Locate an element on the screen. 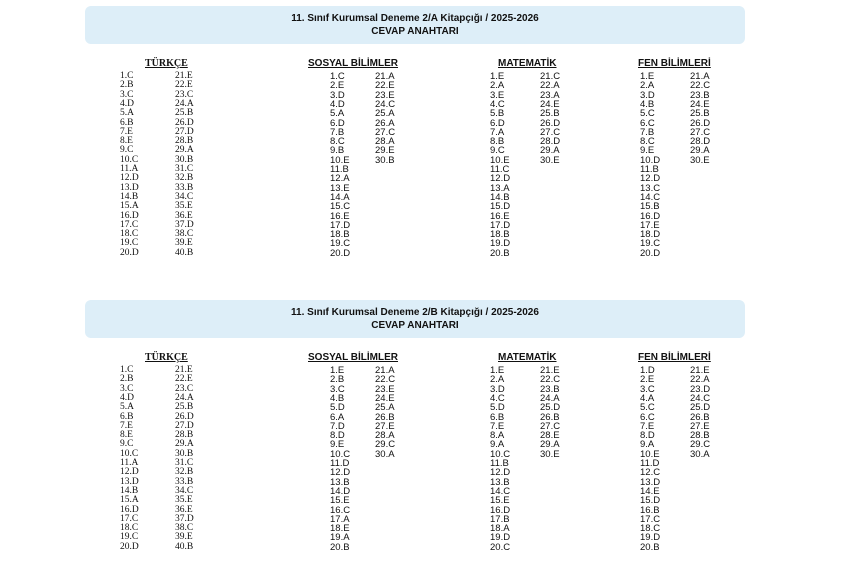 This screenshot has width=848, height=565. answer: 16.B is located at coordinates (650, 510).